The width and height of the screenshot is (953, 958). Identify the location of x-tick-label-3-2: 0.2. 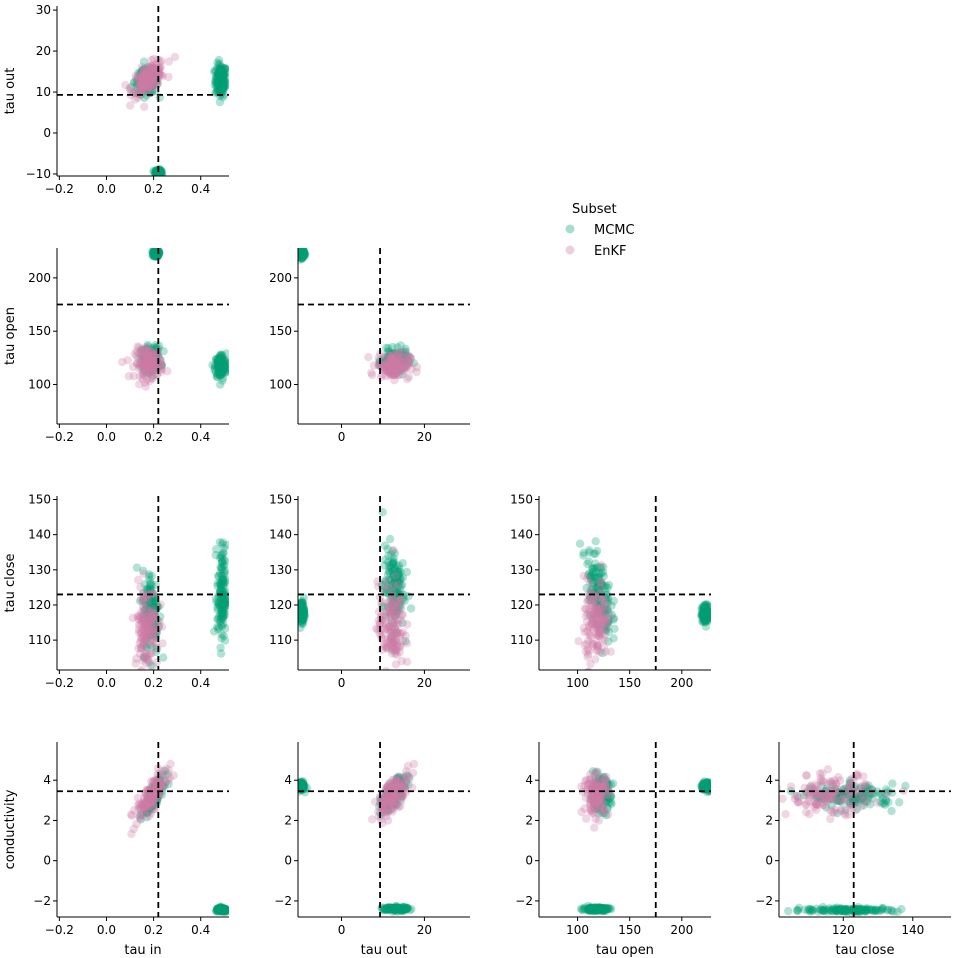
(153, 683).